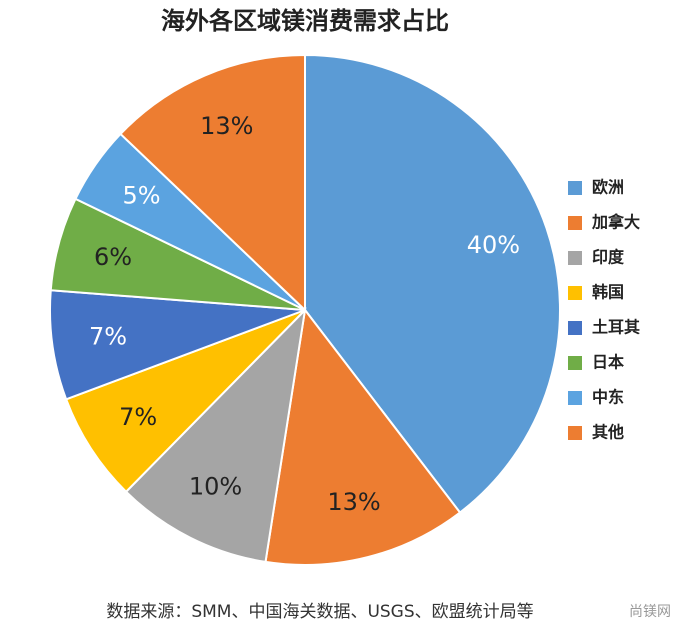 The width and height of the screenshot is (690, 642). I want to click on source-note: 数据来源：SMM、中国海关数据、USGS、欧盟统计局等, so click(319, 612).